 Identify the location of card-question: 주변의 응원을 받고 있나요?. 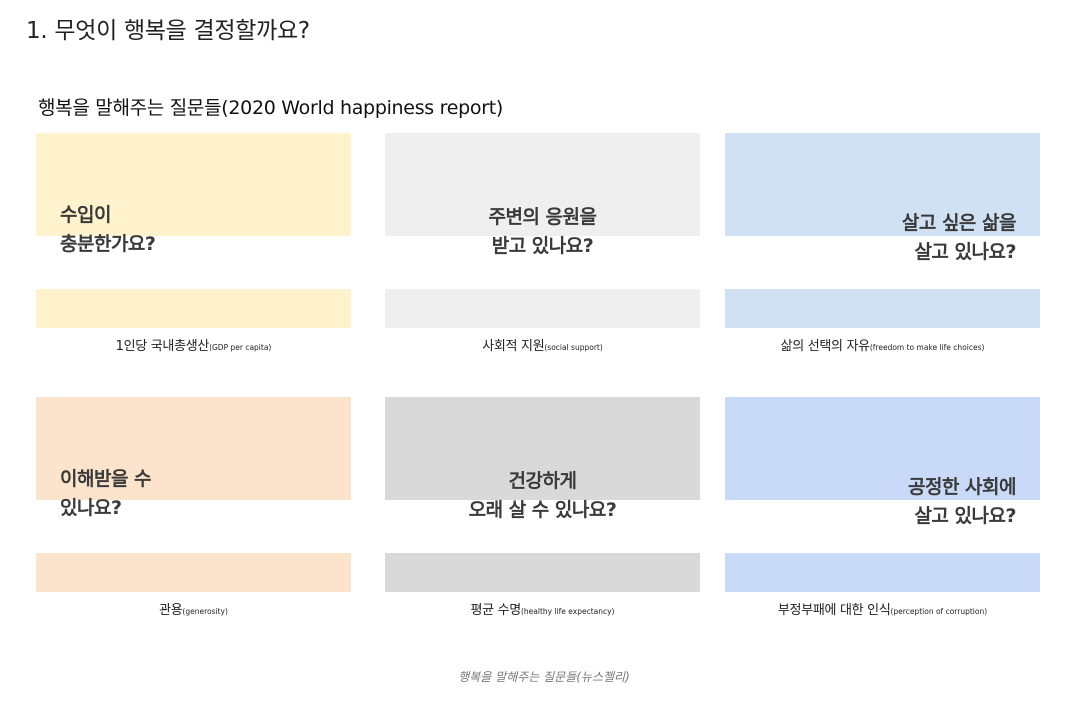
(543, 231).